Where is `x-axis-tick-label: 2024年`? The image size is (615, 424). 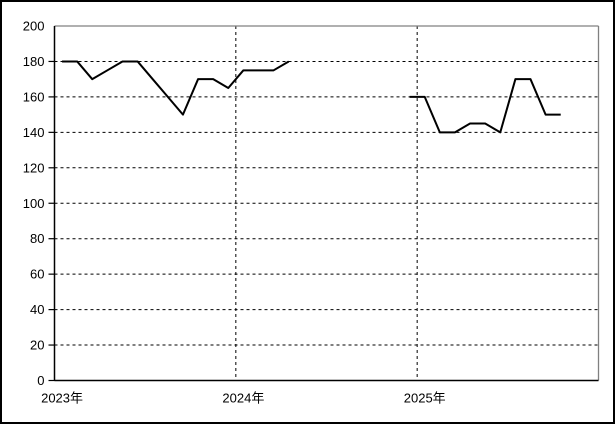 x-axis-tick-label: 2024年 is located at coordinates (243, 398).